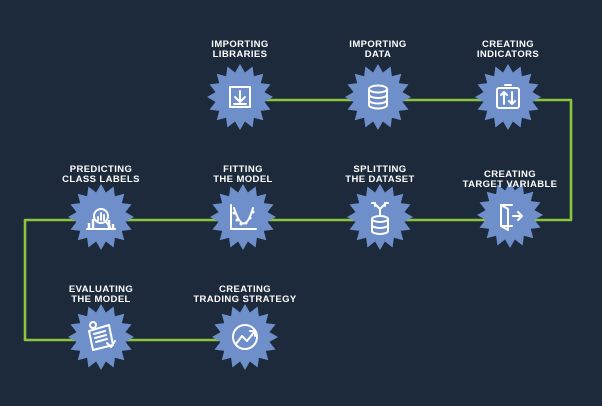 The height and width of the screenshot is (406, 602). I want to click on step-label-line: DATA, so click(378, 54).